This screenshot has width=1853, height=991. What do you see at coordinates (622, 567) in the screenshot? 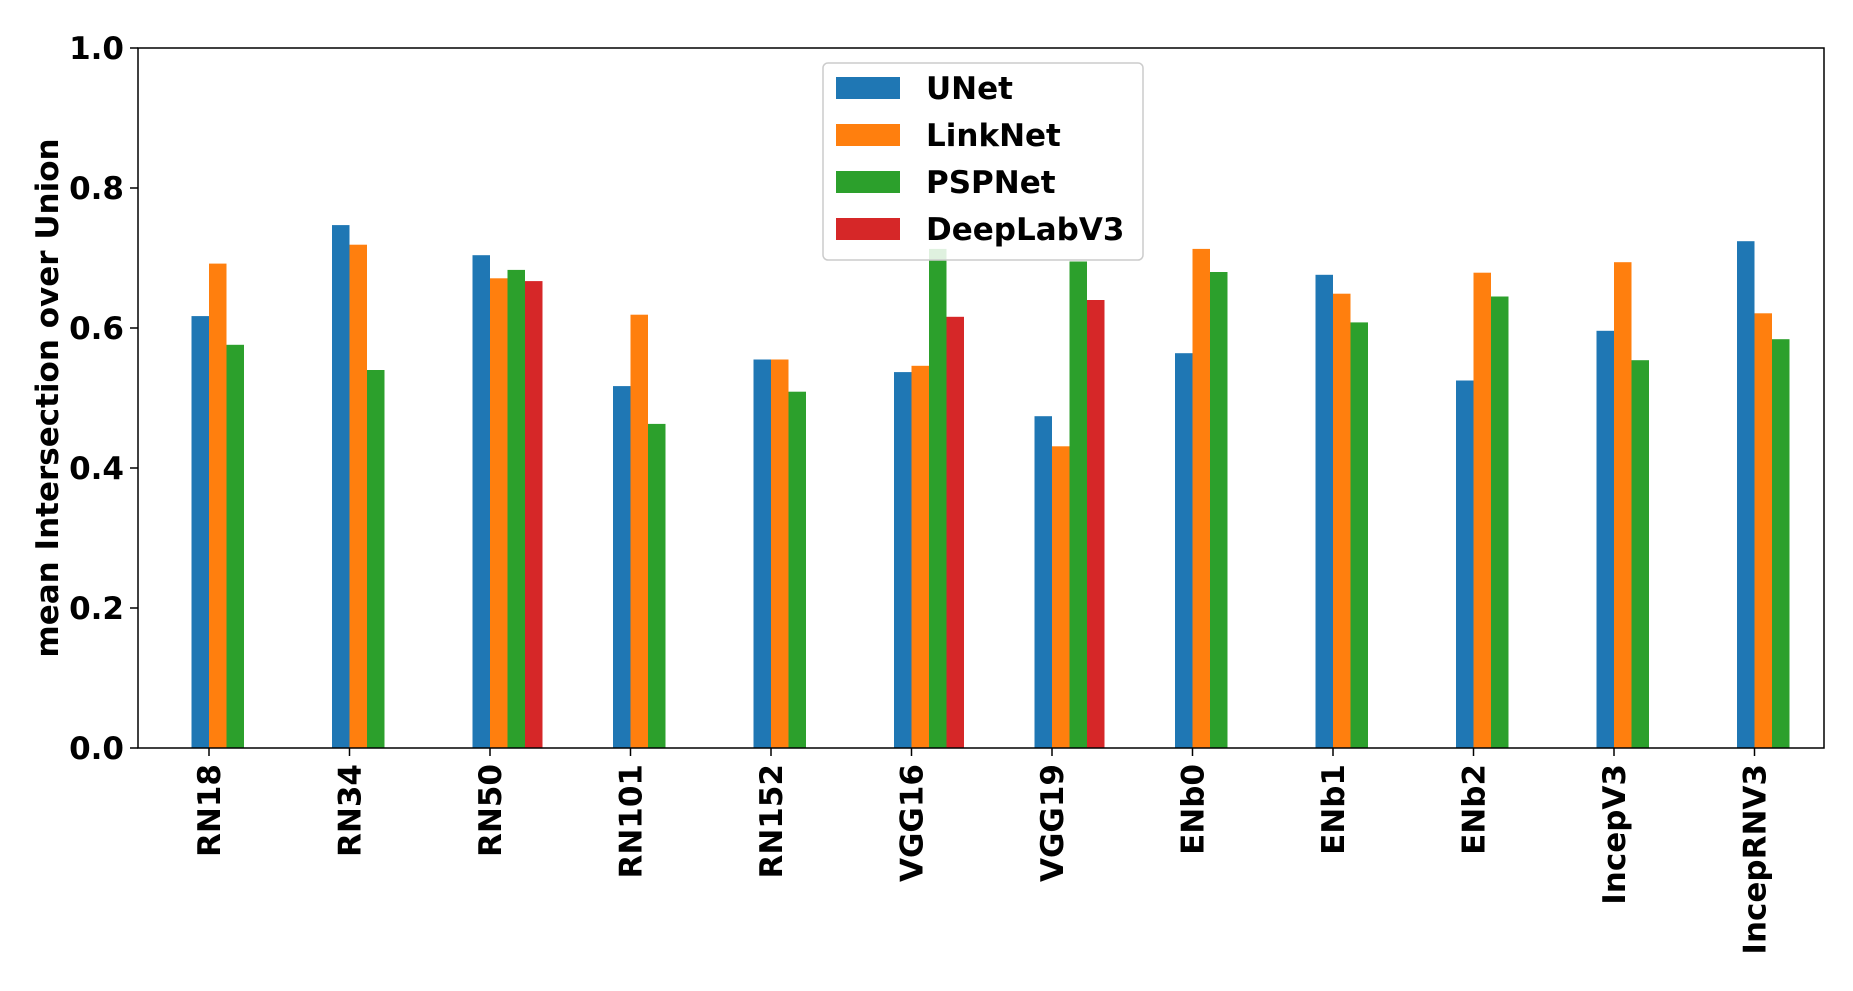
I see `bar-unet-rn101` at bounding box center [622, 567].